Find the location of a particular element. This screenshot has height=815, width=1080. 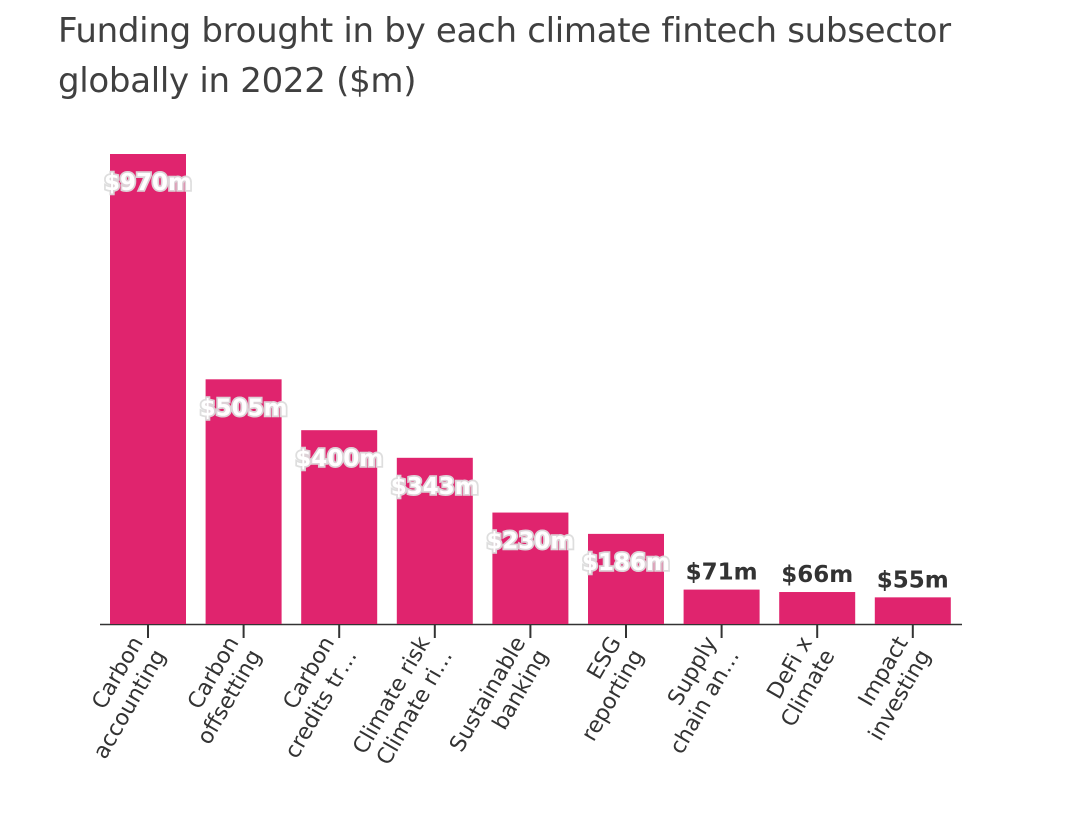

bar-value-label: $970m is located at coordinates (148, 183).